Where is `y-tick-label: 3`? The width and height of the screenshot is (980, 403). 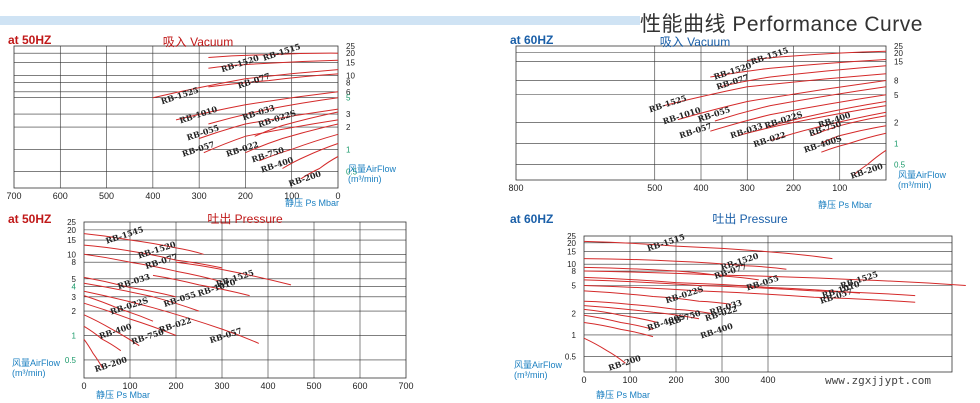 y-tick-label: 3 is located at coordinates (74, 297).